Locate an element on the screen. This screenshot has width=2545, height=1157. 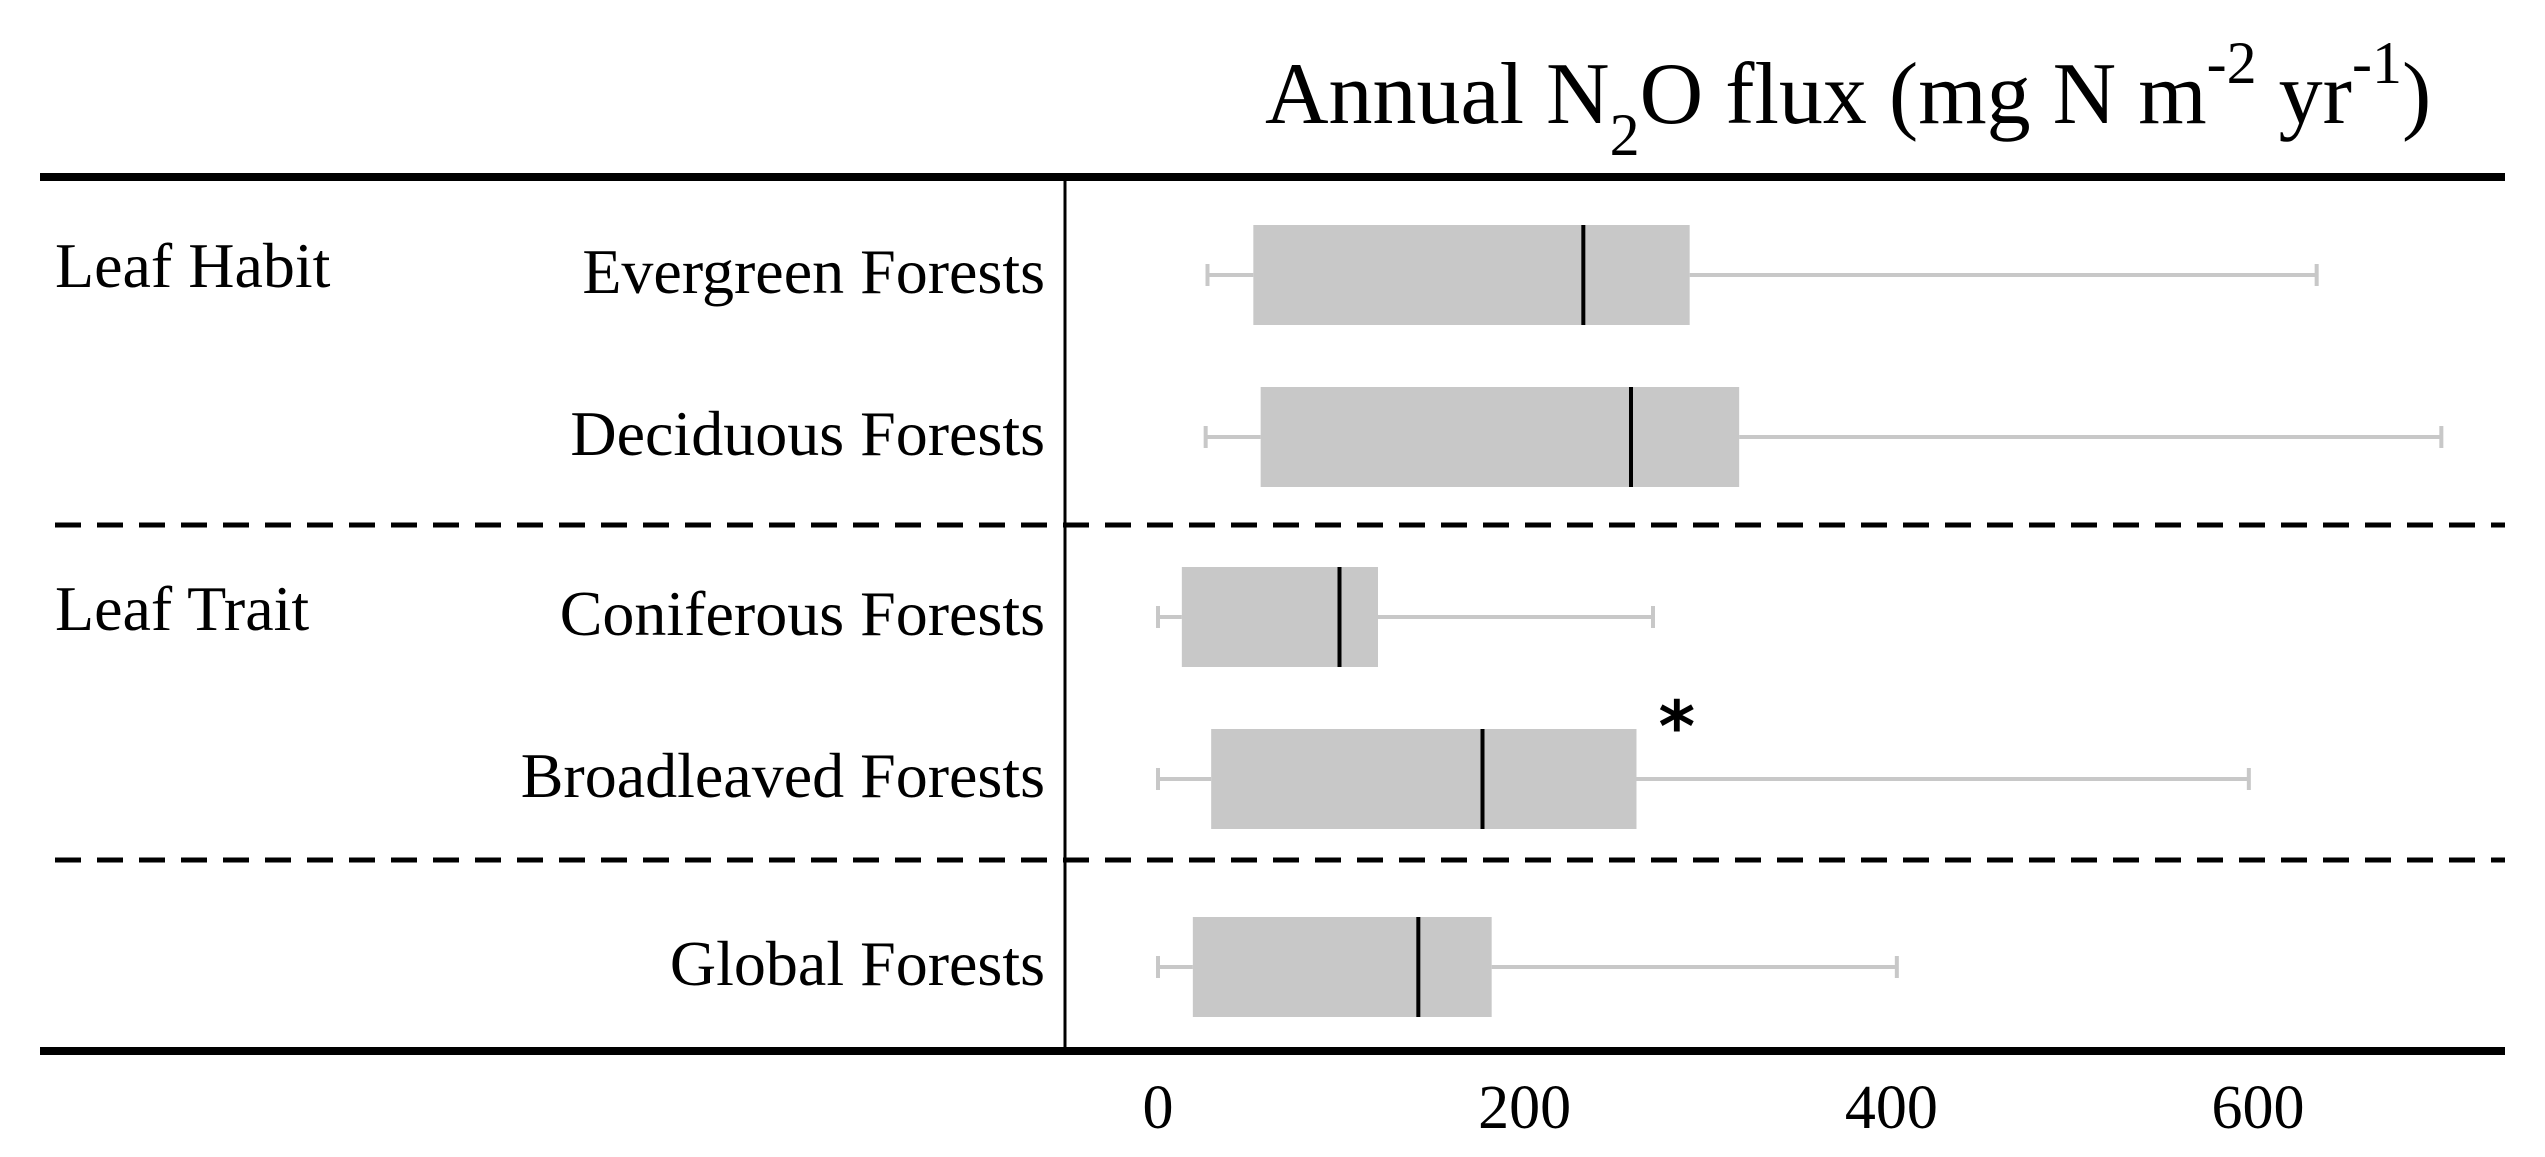
title-middle-2: yr is located at coordinates (2304, 94).